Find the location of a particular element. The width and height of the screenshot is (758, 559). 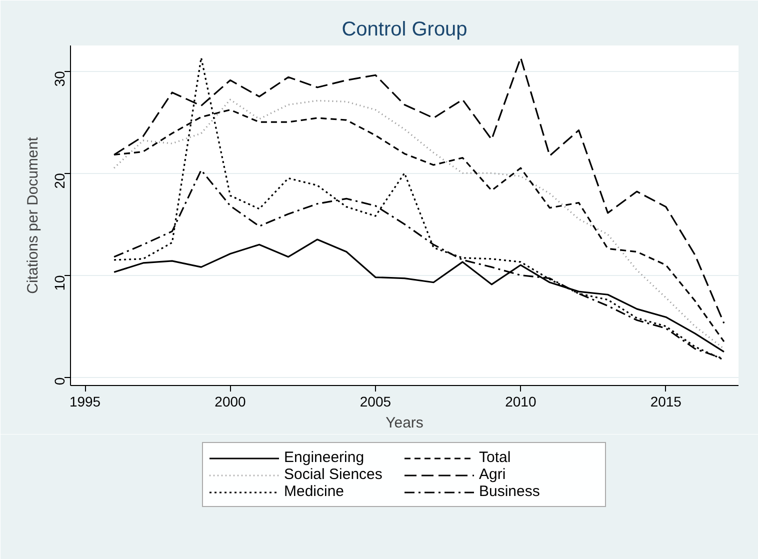

x-tick-label: 2000 is located at coordinates (230, 402).